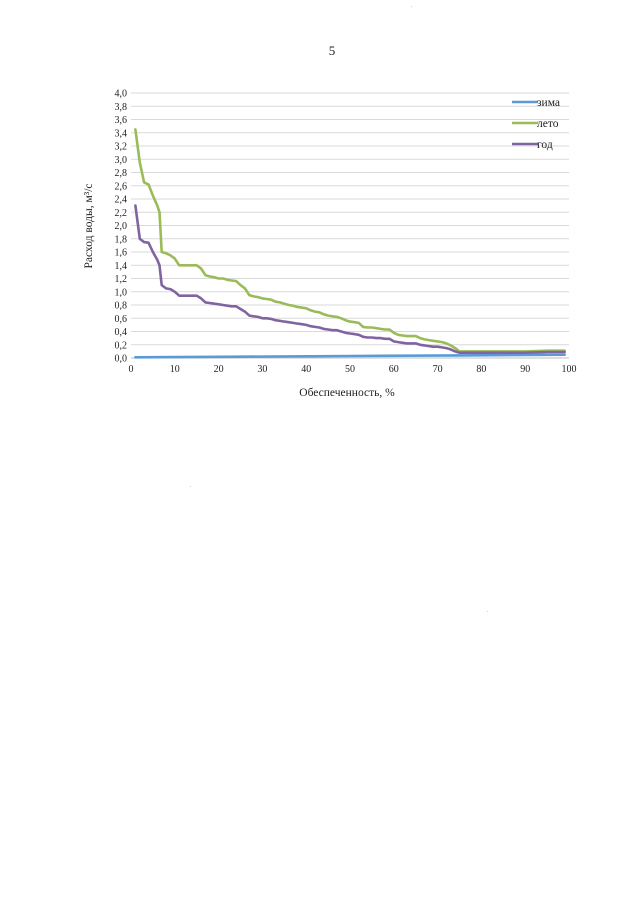  Describe the element at coordinates (332, 50) in the screenshot. I see `page-number: 5` at that location.